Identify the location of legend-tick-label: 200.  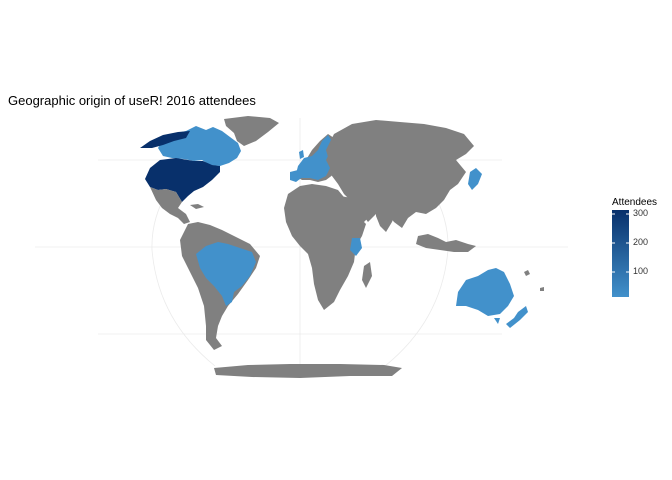
(641, 242).